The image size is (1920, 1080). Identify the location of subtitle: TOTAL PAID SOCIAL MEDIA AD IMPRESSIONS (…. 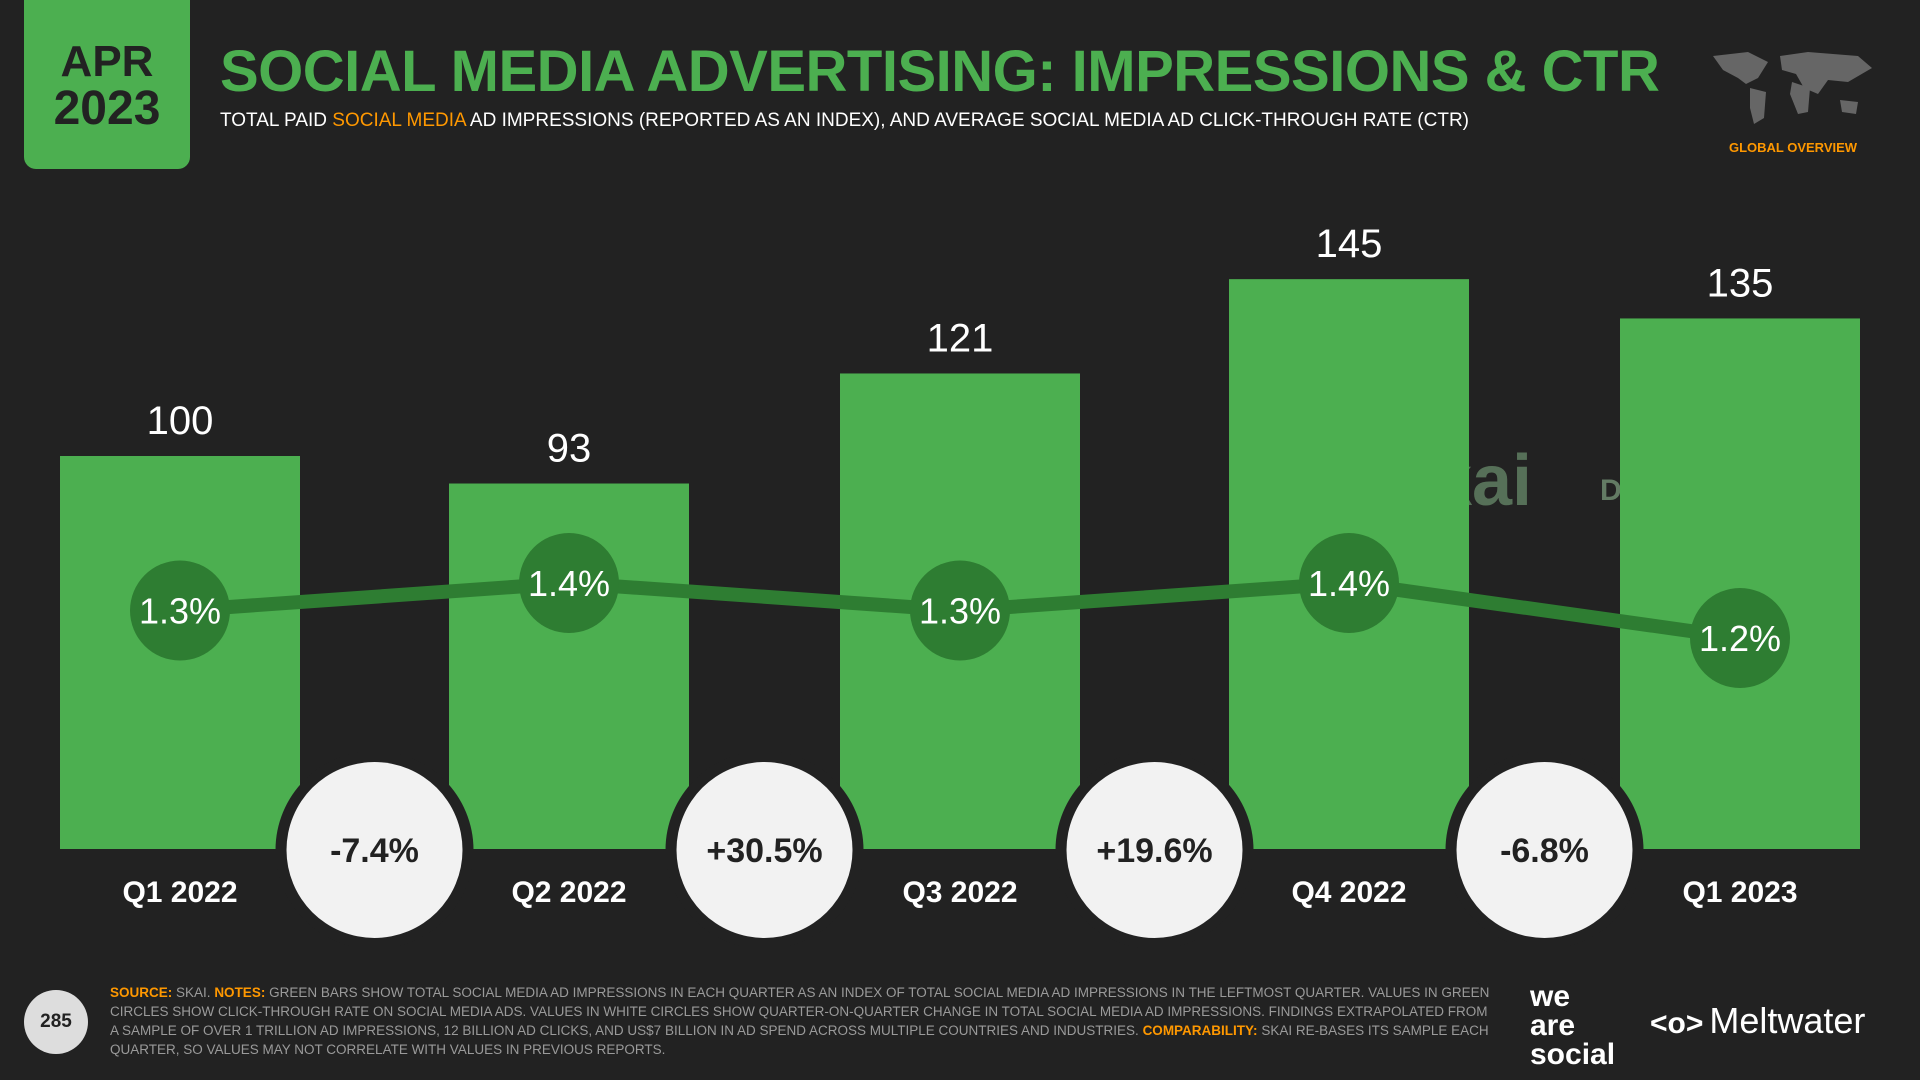
(844, 121).